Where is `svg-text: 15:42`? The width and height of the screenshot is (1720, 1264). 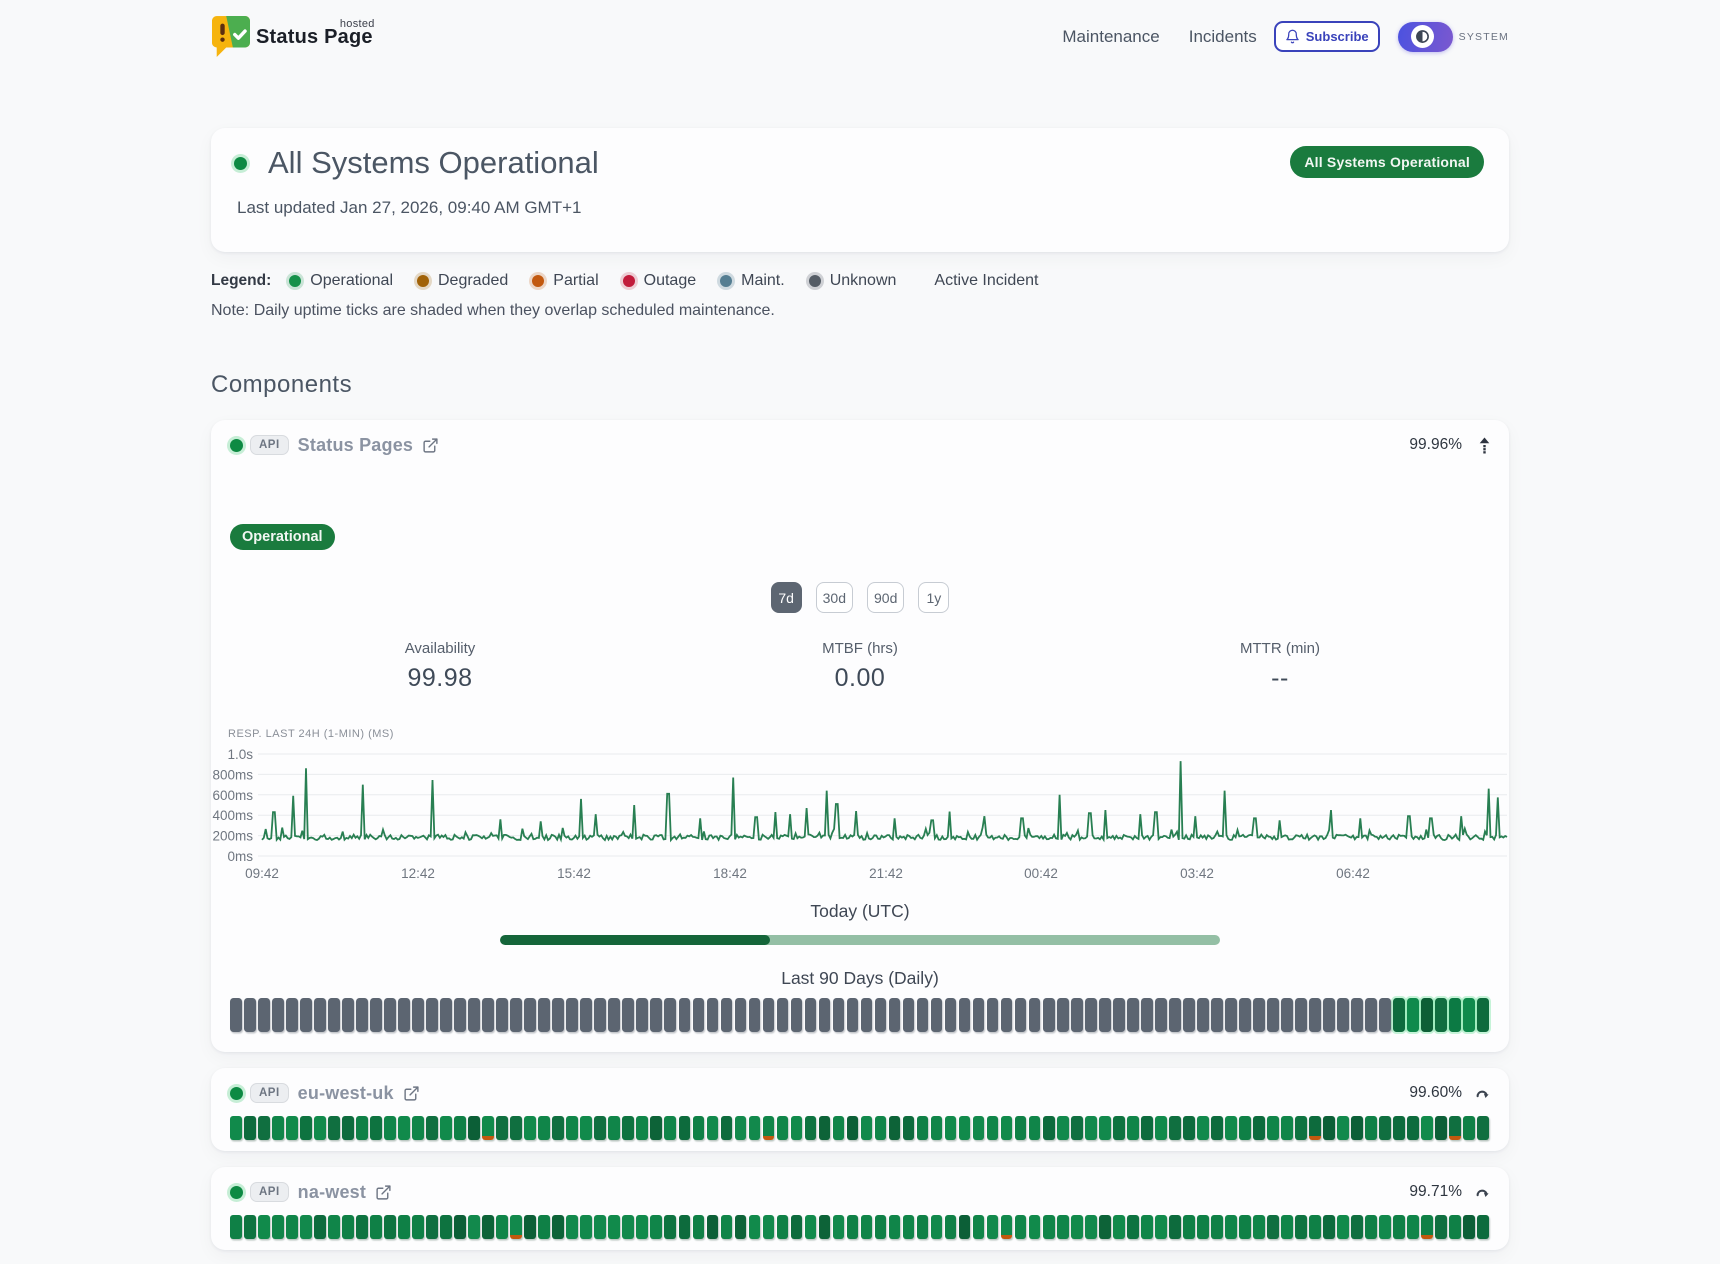 svg-text: 15:42 is located at coordinates (574, 873).